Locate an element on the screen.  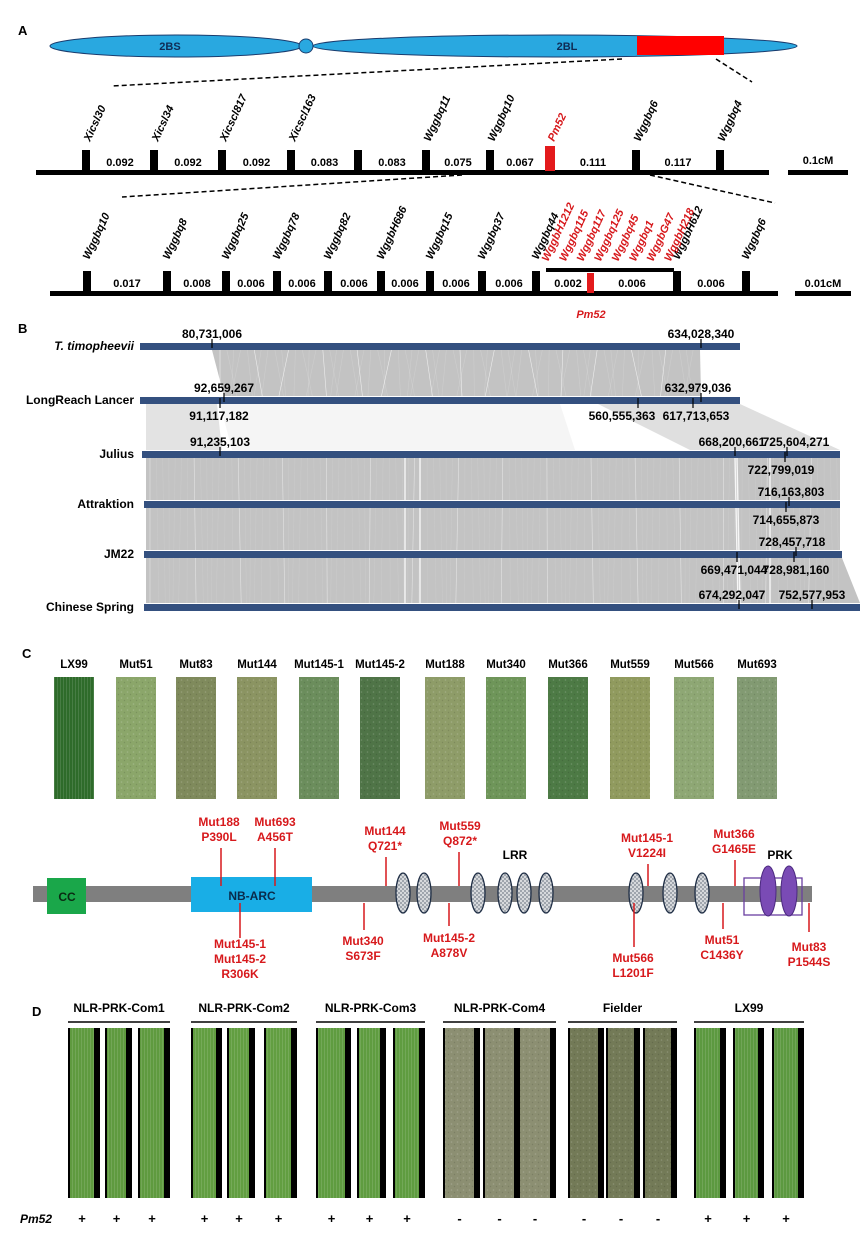
panel-label-d: D is located at coordinates (36, 1011).